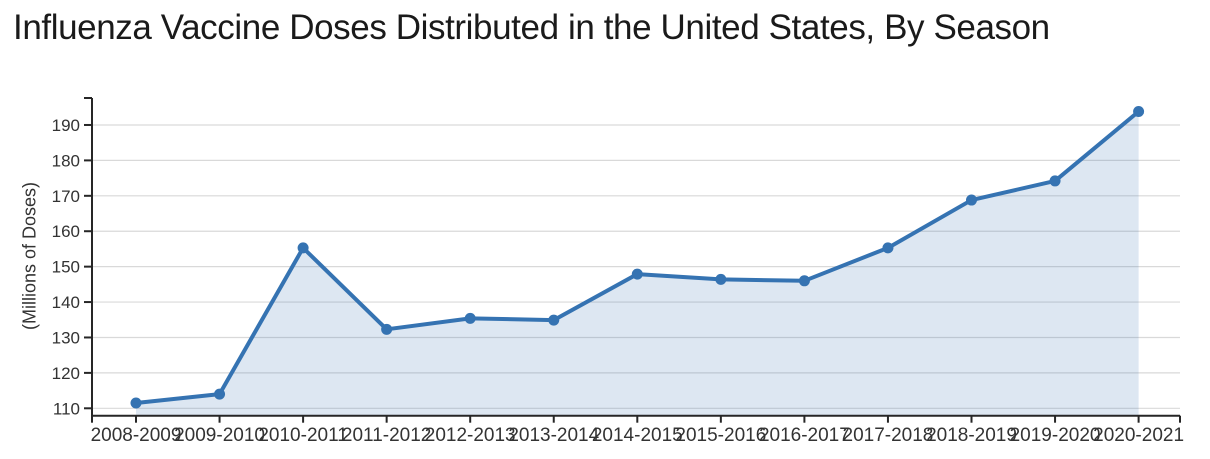 Image resolution: width=1210 pixels, height=459 pixels. I want to click on y-tick-label: 150, so click(66, 267).